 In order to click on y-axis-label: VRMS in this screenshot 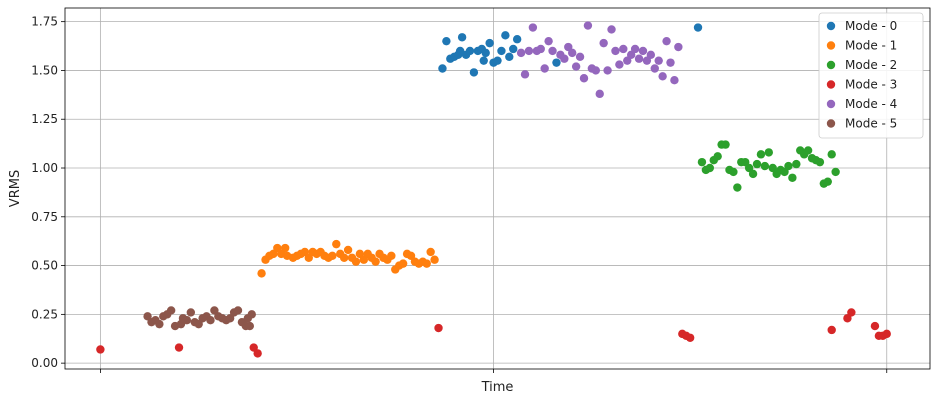, I will do `click(15, 188)`.